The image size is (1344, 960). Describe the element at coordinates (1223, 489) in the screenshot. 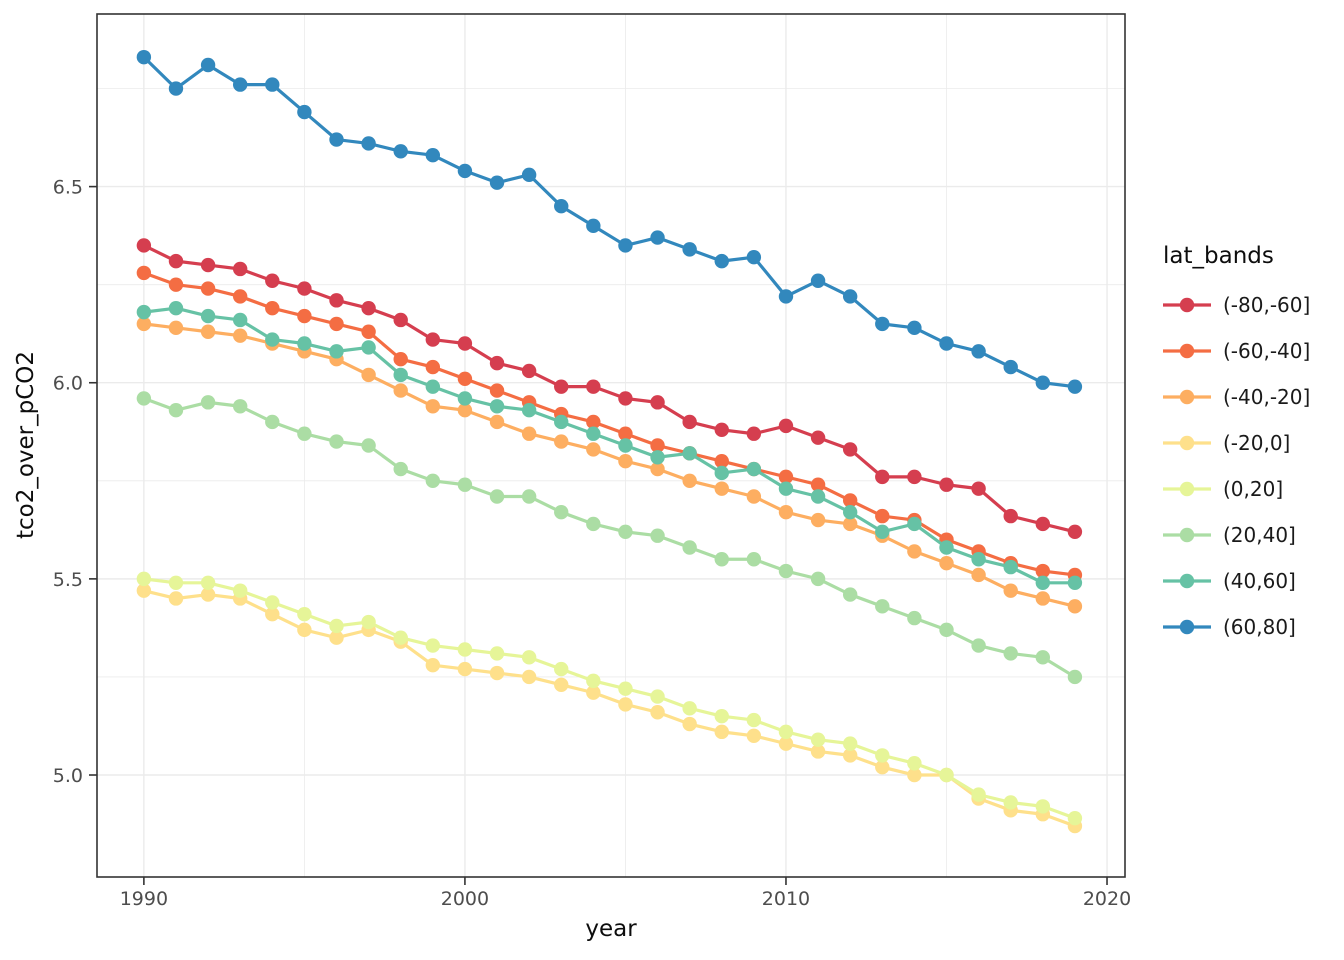

I see `legend-entry-0-20: (0,20]` at that location.